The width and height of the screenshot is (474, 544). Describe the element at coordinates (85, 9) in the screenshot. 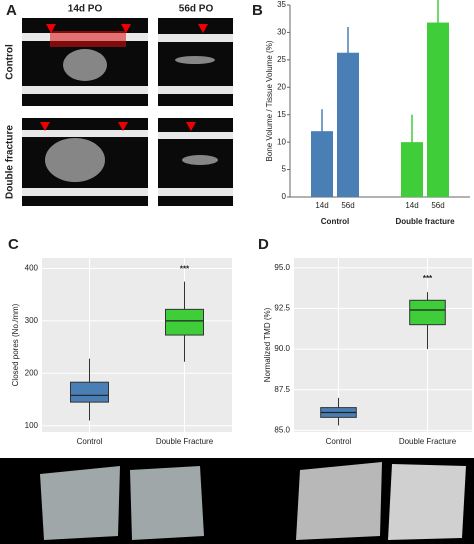

I see `column-title: 14d PO` at that location.